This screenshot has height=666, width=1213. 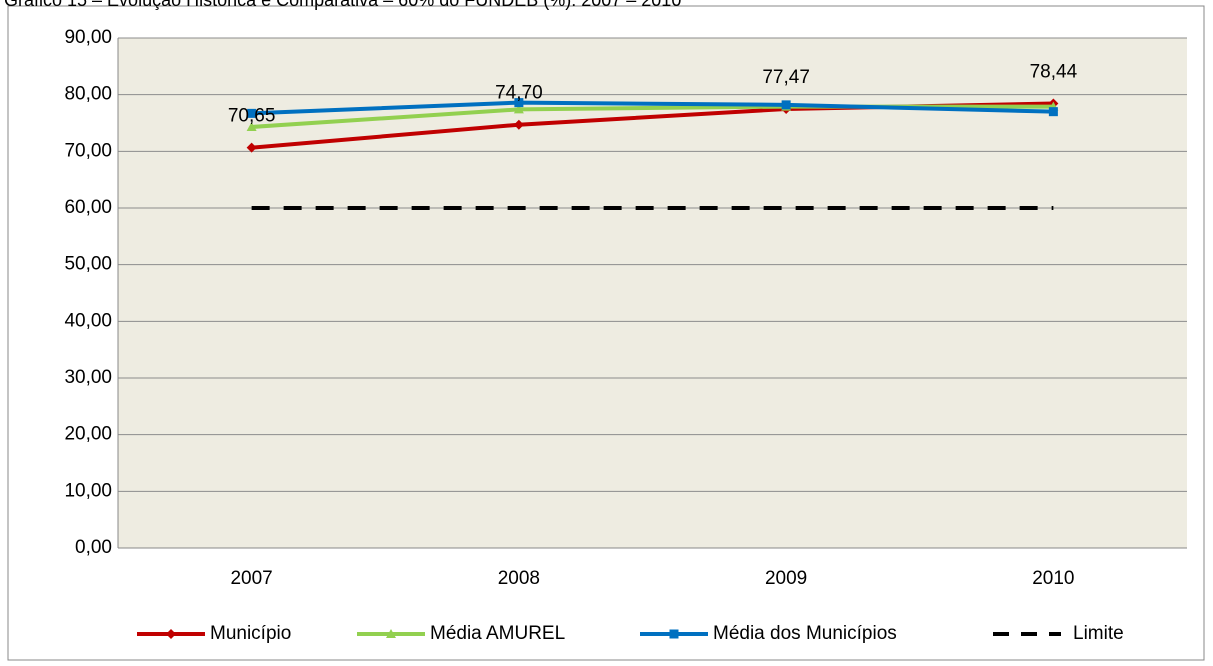 I want to click on x-tick-label: 2008, so click(x=519, y=578).